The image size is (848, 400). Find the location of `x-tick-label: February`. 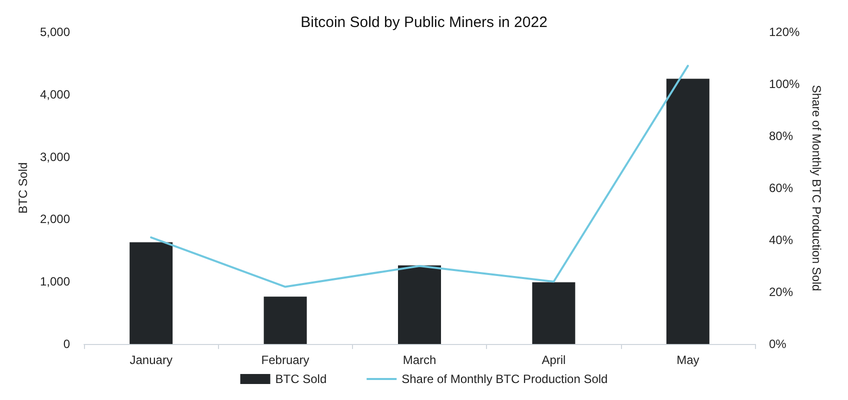

x-tick-label: February is located at coordinates (285, 360).